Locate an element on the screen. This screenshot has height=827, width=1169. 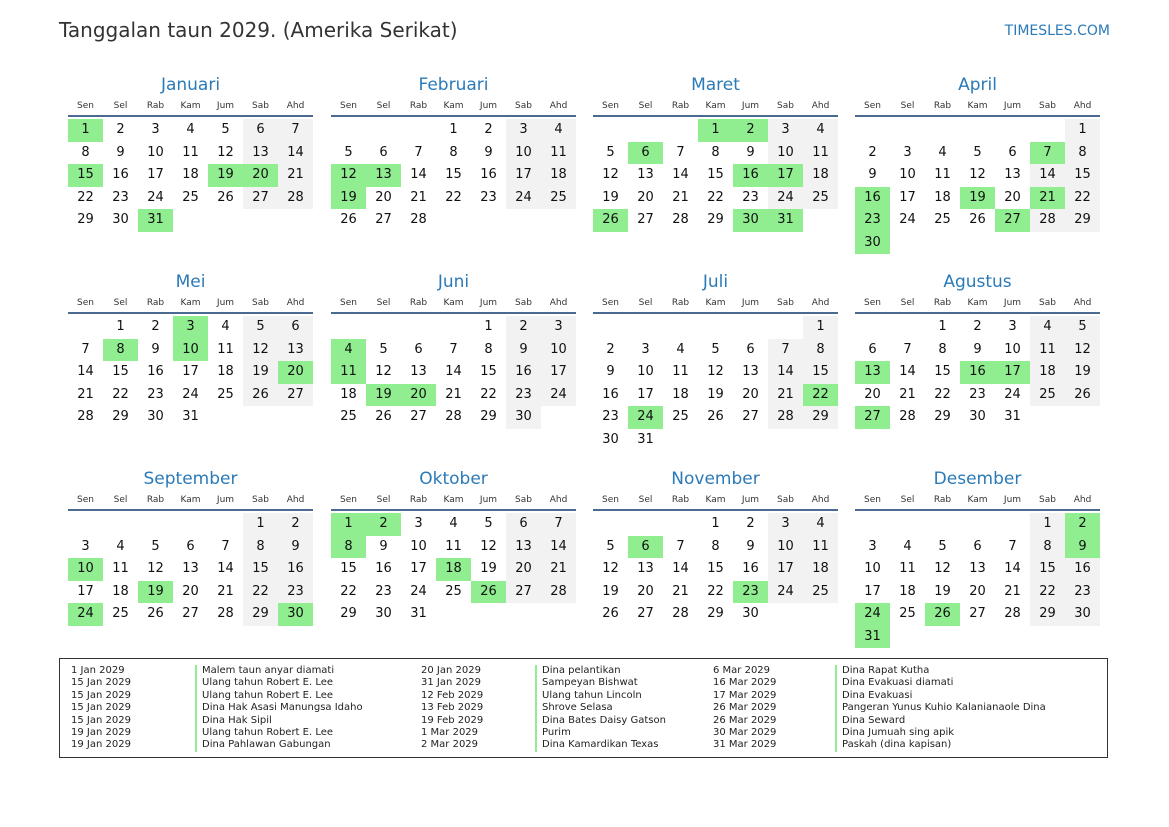
holiday-day-cell: 10 is located at coordinates (190, 349).